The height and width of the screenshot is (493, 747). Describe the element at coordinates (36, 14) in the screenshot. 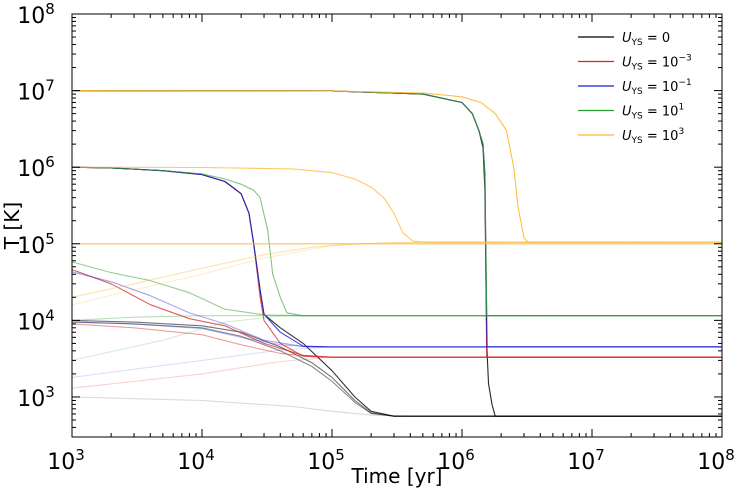

I see `y-tick-label: 10⁸` at that location.